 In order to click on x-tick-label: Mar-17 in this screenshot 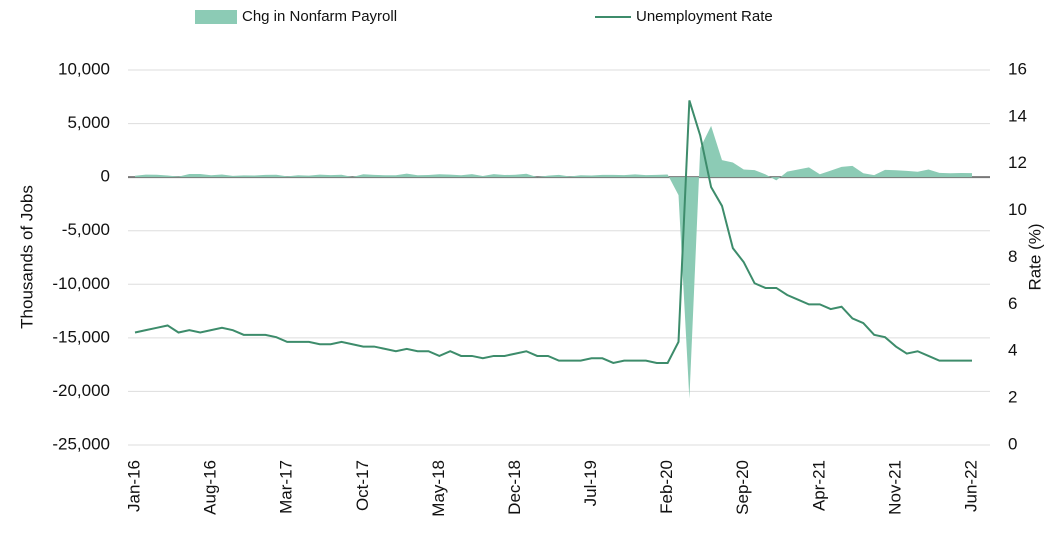, I will do `click(286, 487)`.